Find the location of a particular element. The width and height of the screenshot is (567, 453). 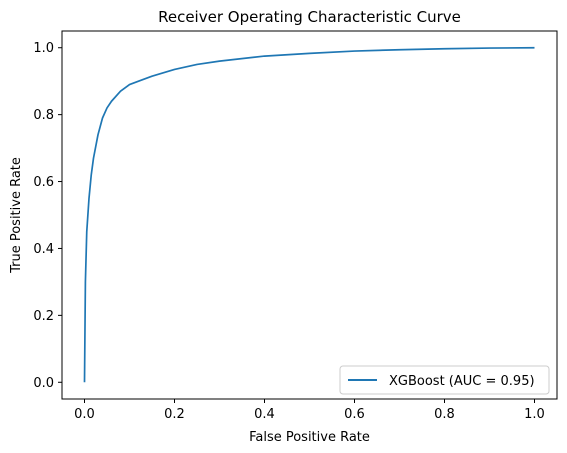

y-axis-title: True Positive Rate is located at coordinates (16, 215).